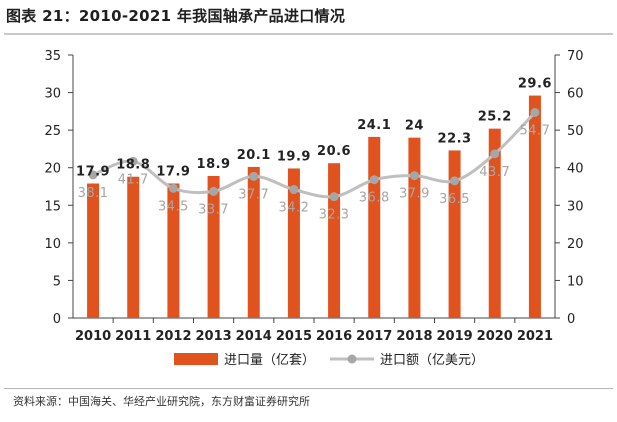  I want to click on legend-swatch-marker, so click(352, 359).